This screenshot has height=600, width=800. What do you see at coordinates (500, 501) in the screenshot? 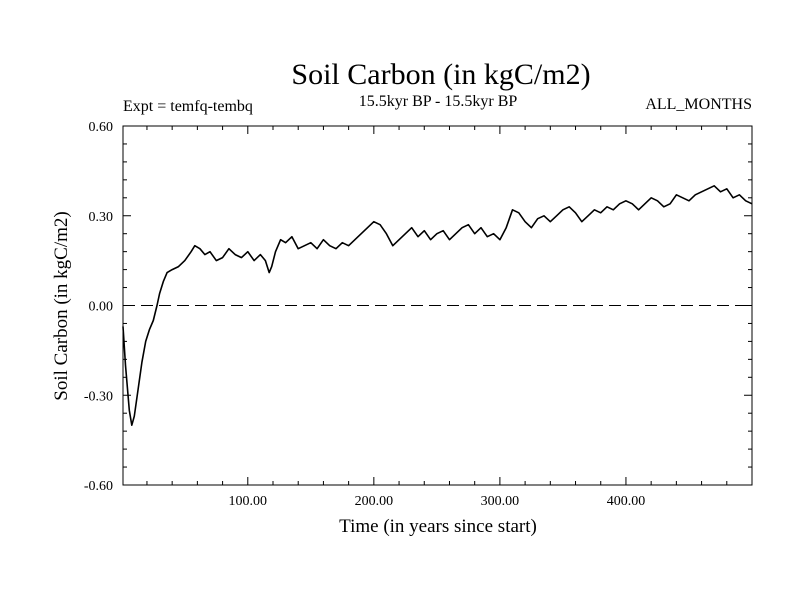
I see `x-tick-label: 300.00` at bounding box center [500, 501].